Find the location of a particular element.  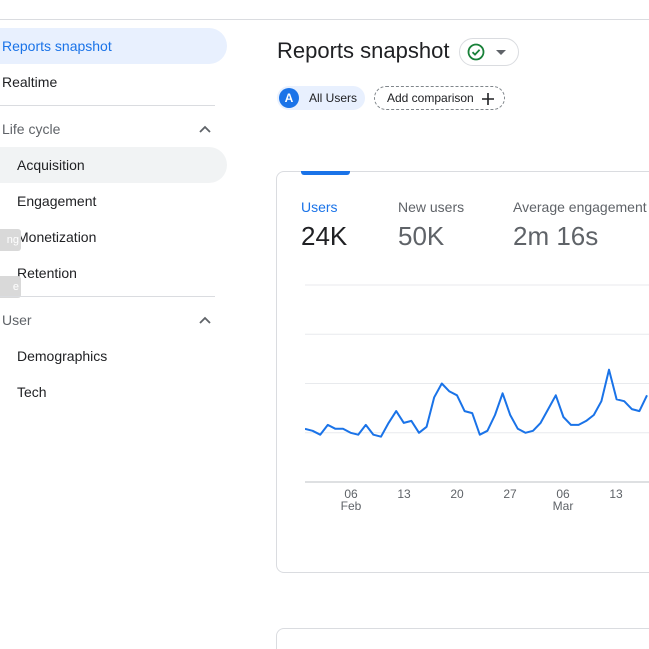

users-series-line is located at coordinates (476, 403).